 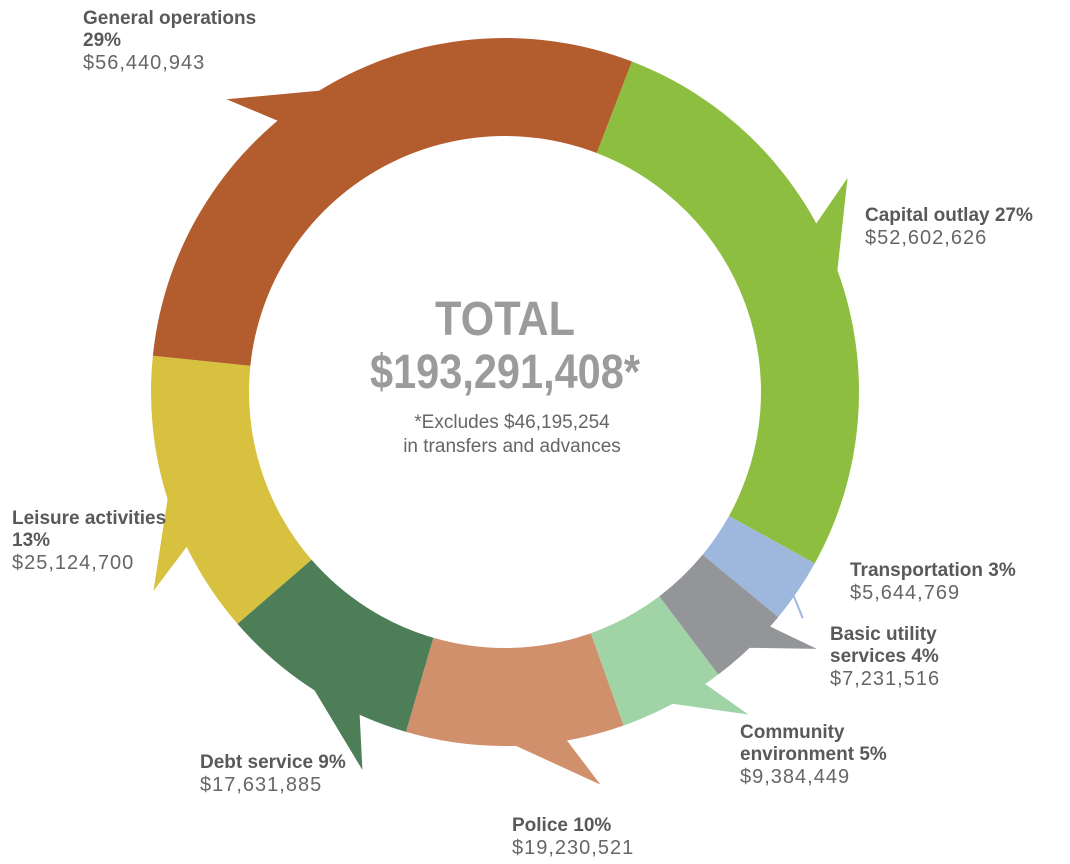 What do you see at coordinates (885, 679) in the screenshot?
I see `value-label: $7,231,516` at bounding box center [885, 679].